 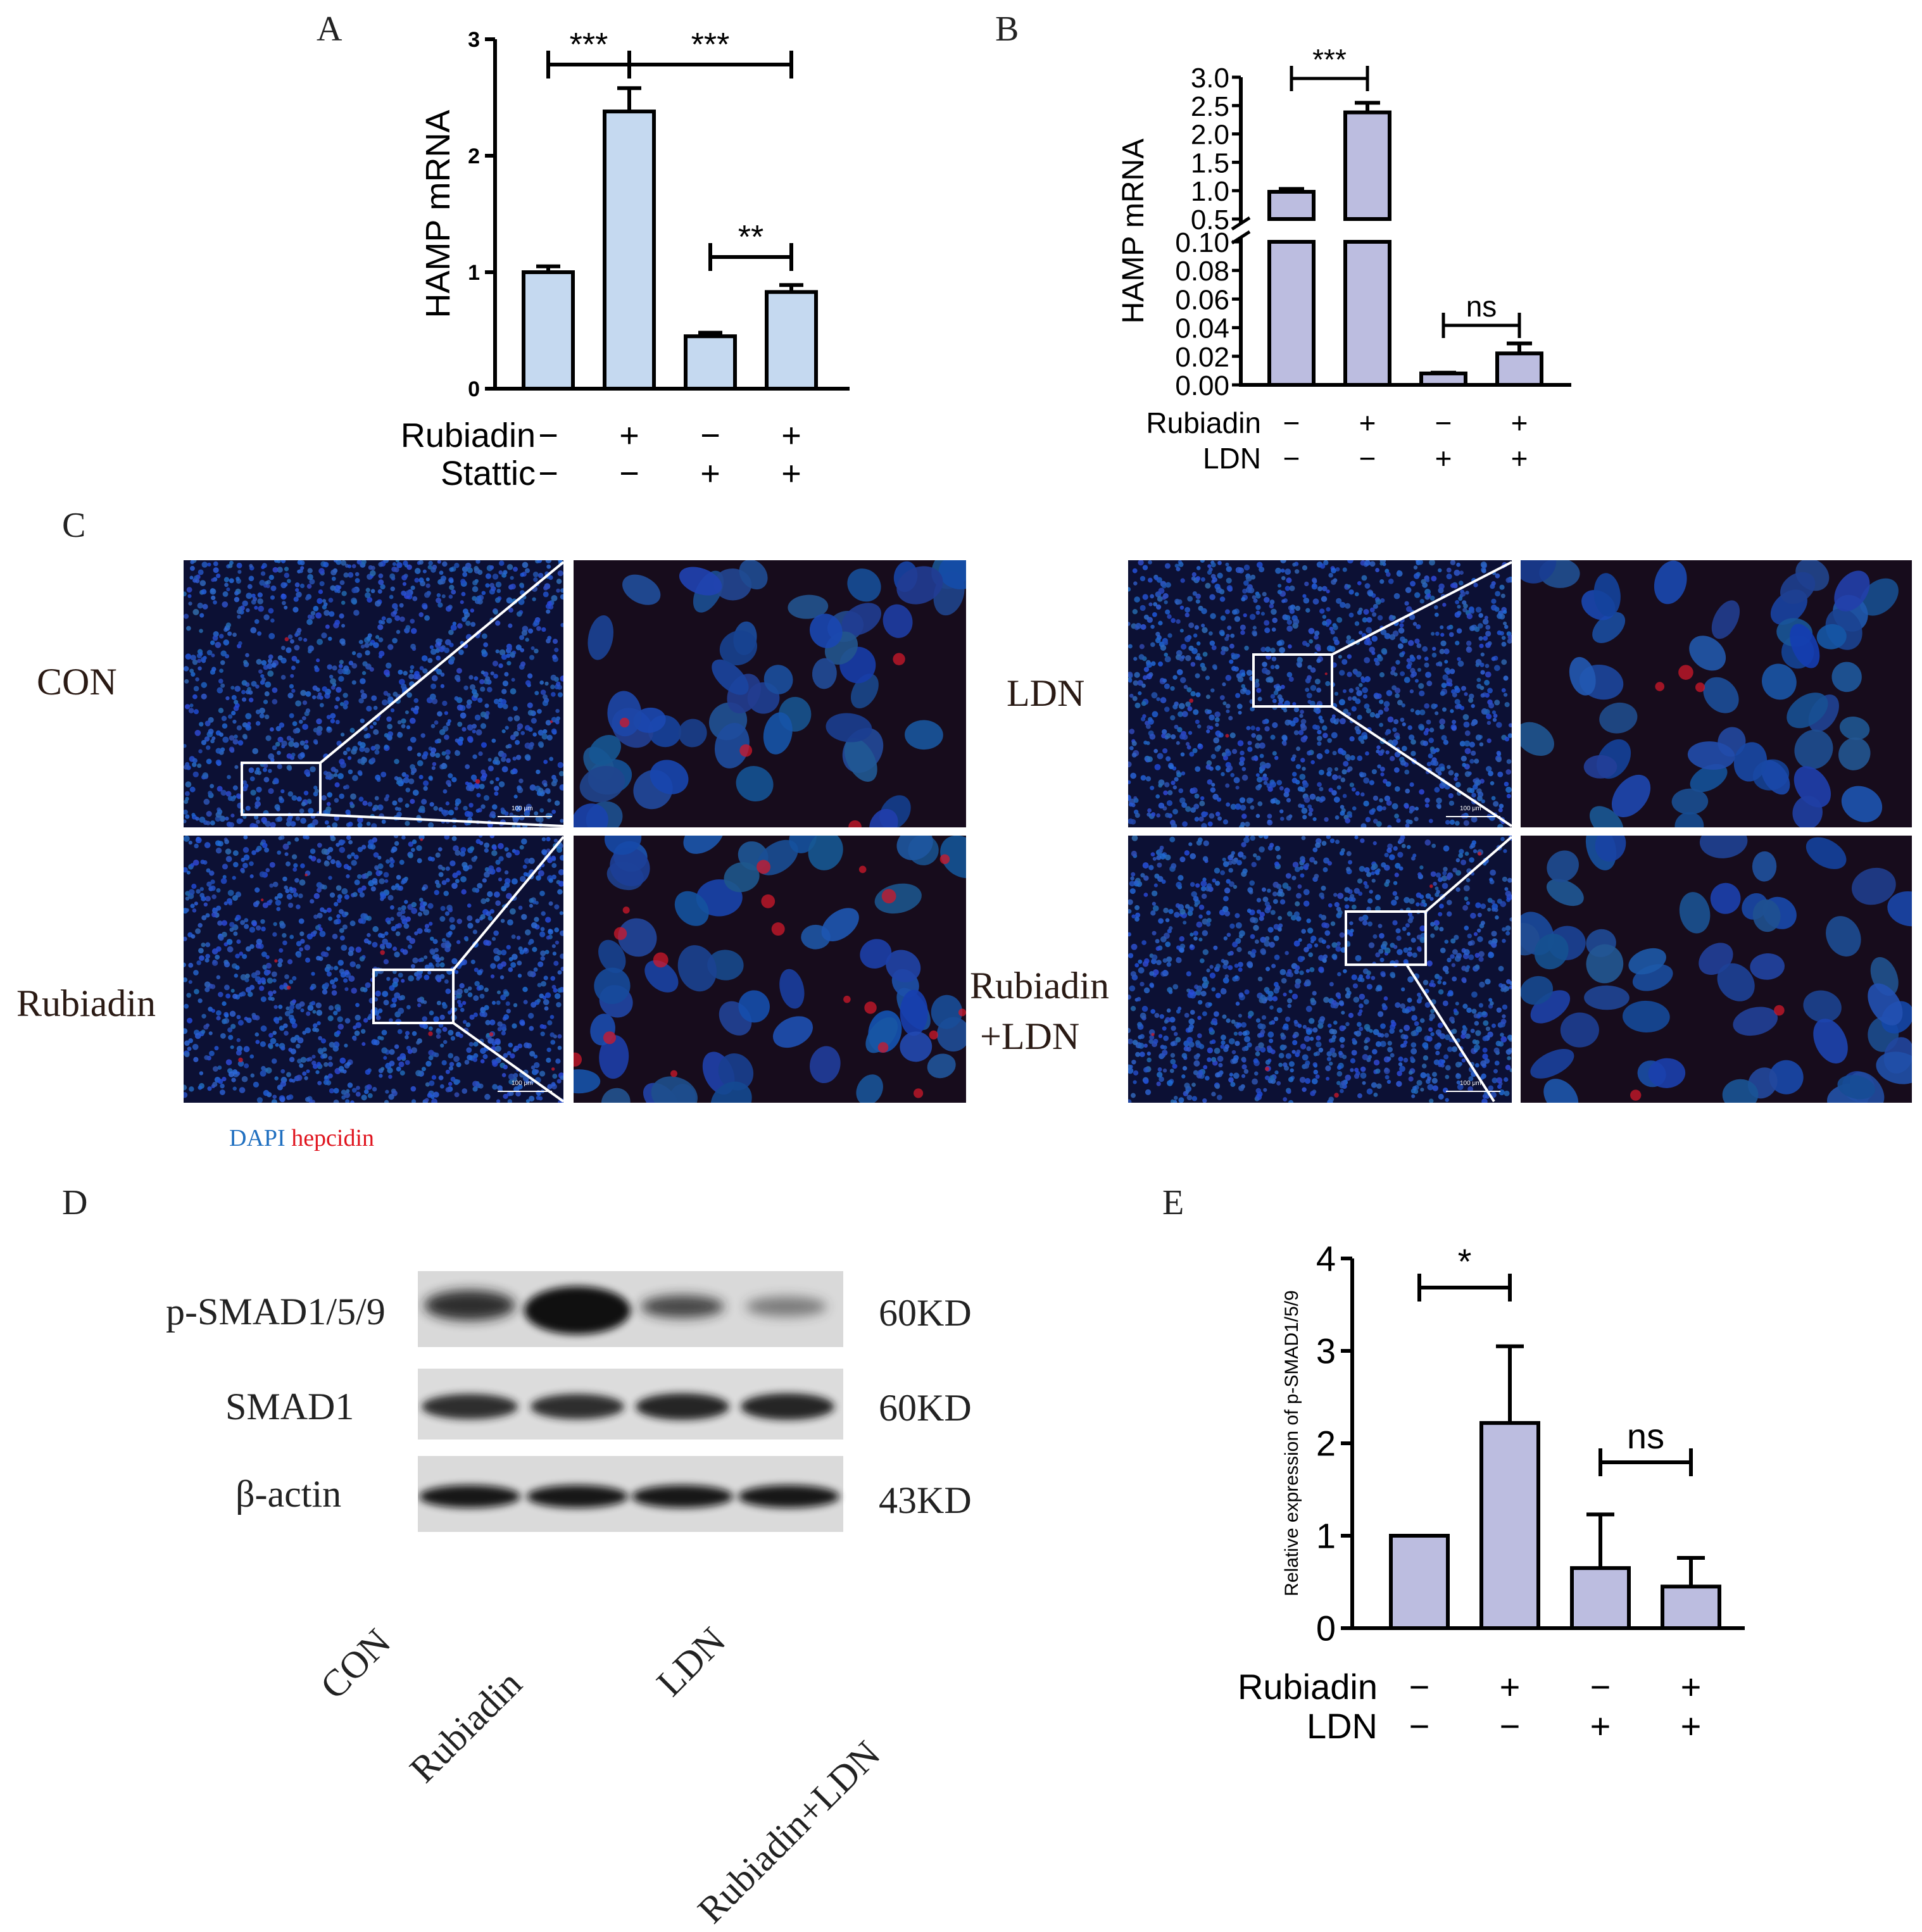 I want to click on blot-label-beta-actin: β-actin, so click(x=288, y=1494).